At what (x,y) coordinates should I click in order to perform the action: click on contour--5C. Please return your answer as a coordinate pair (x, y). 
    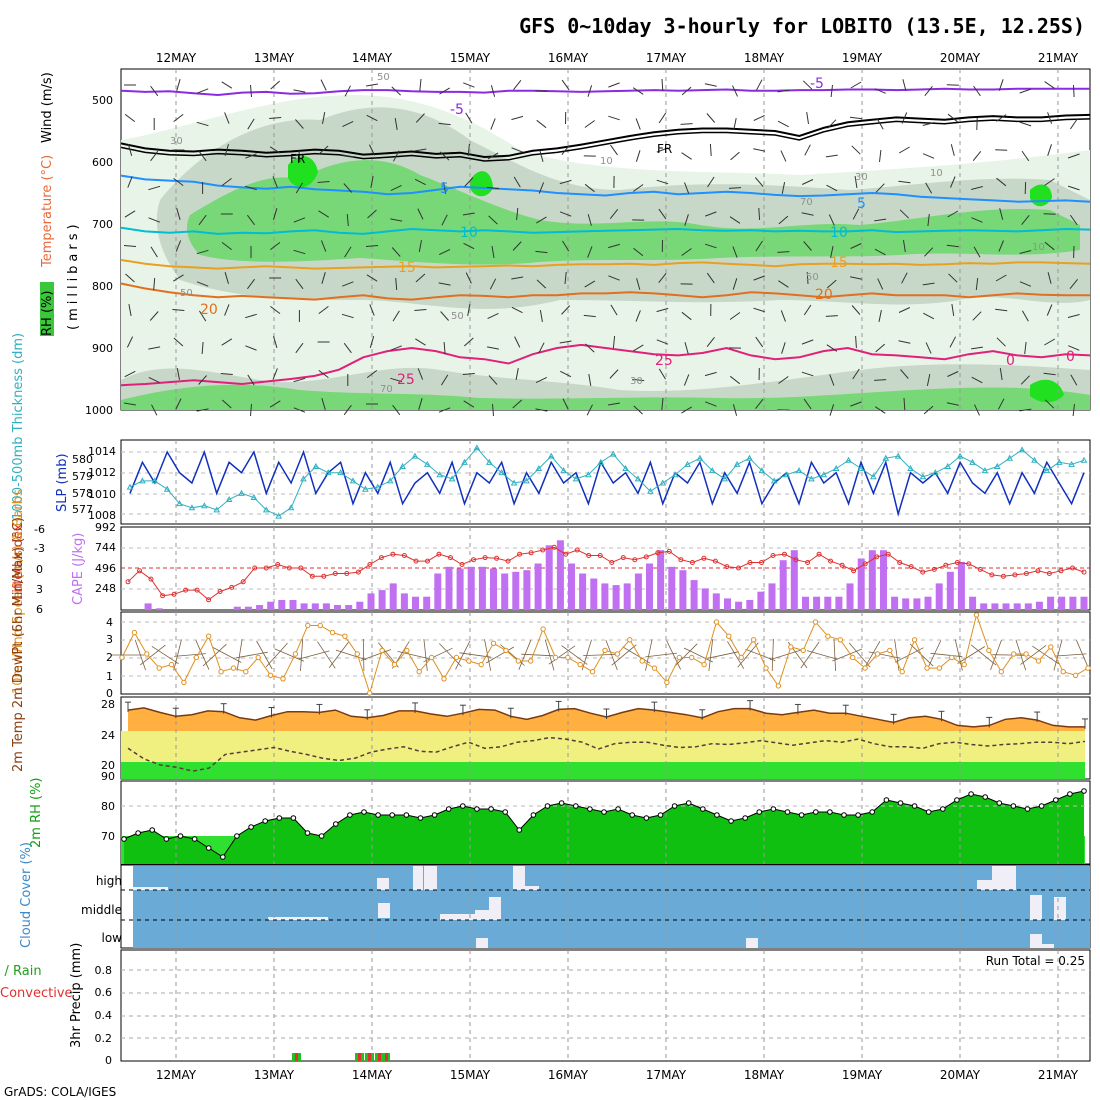
    Looking at the image, I should click on (605, 92).